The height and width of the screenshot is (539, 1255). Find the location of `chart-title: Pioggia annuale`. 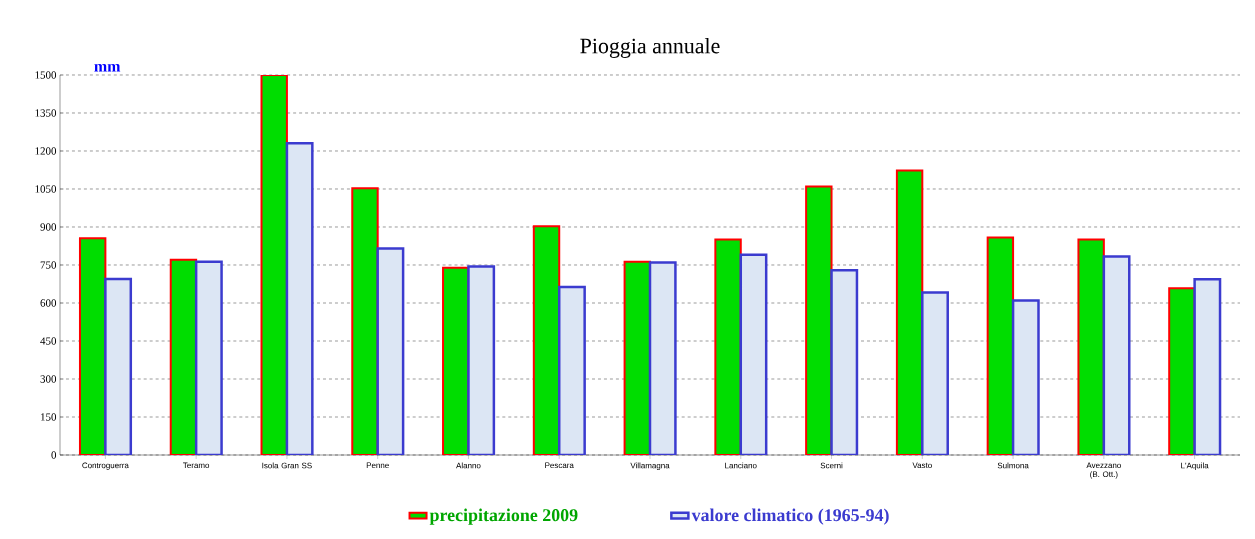

chart-title: Pioggia annuale is located at coordinates (650, 47).